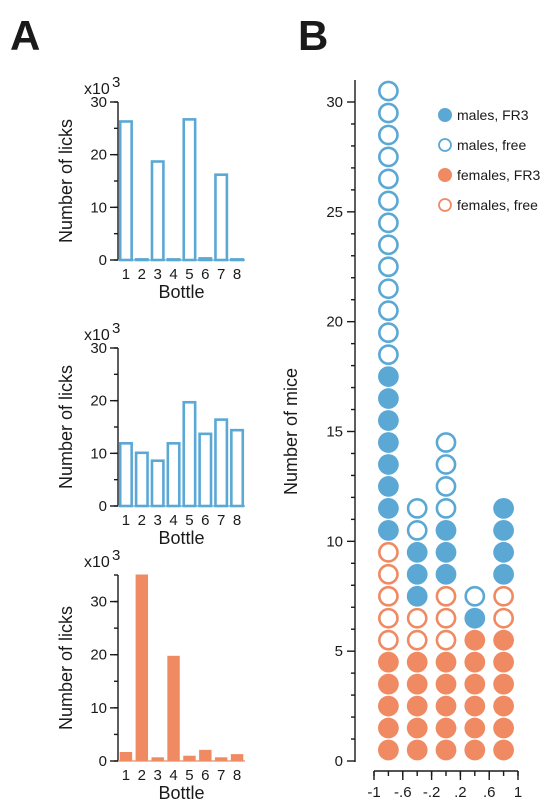  What do you see at coordinates (66, 668) in the screenshot?
I see `y-axis-title: Number of licks` at bounding box center [66, 668].